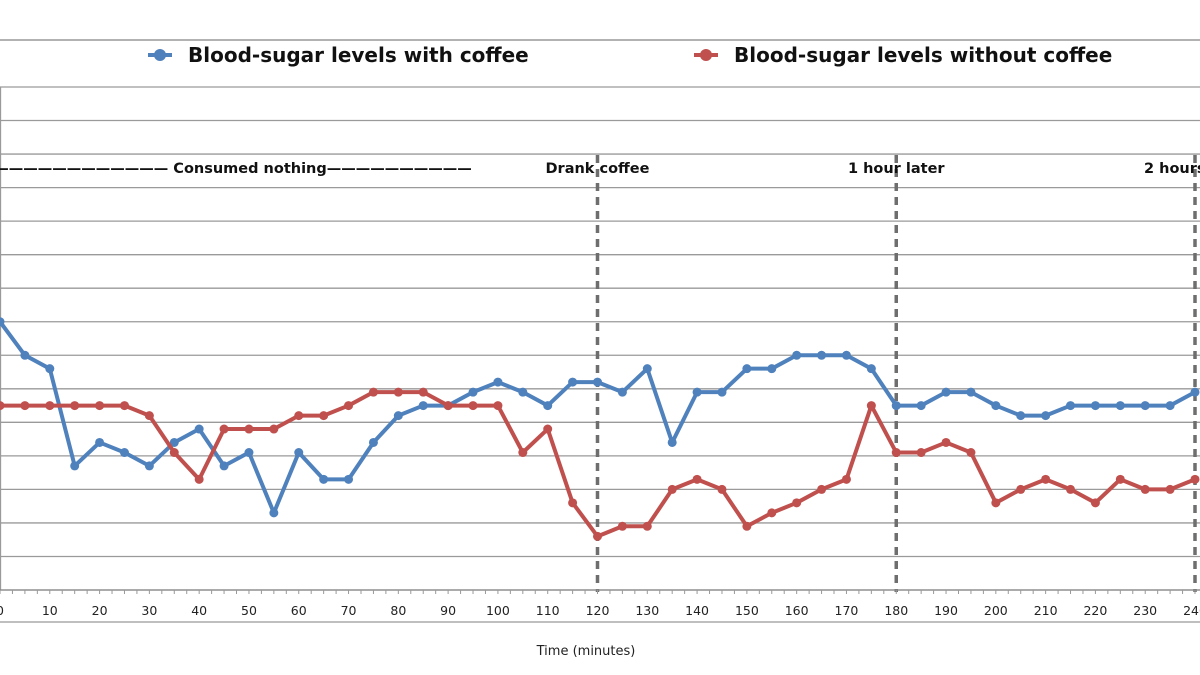 Image resolution: width=1200 pixels, height=675 pixels. Describe the element at coordinates (1095, 610) in the screenshot. I see `x-tick-label: 220` at that location.